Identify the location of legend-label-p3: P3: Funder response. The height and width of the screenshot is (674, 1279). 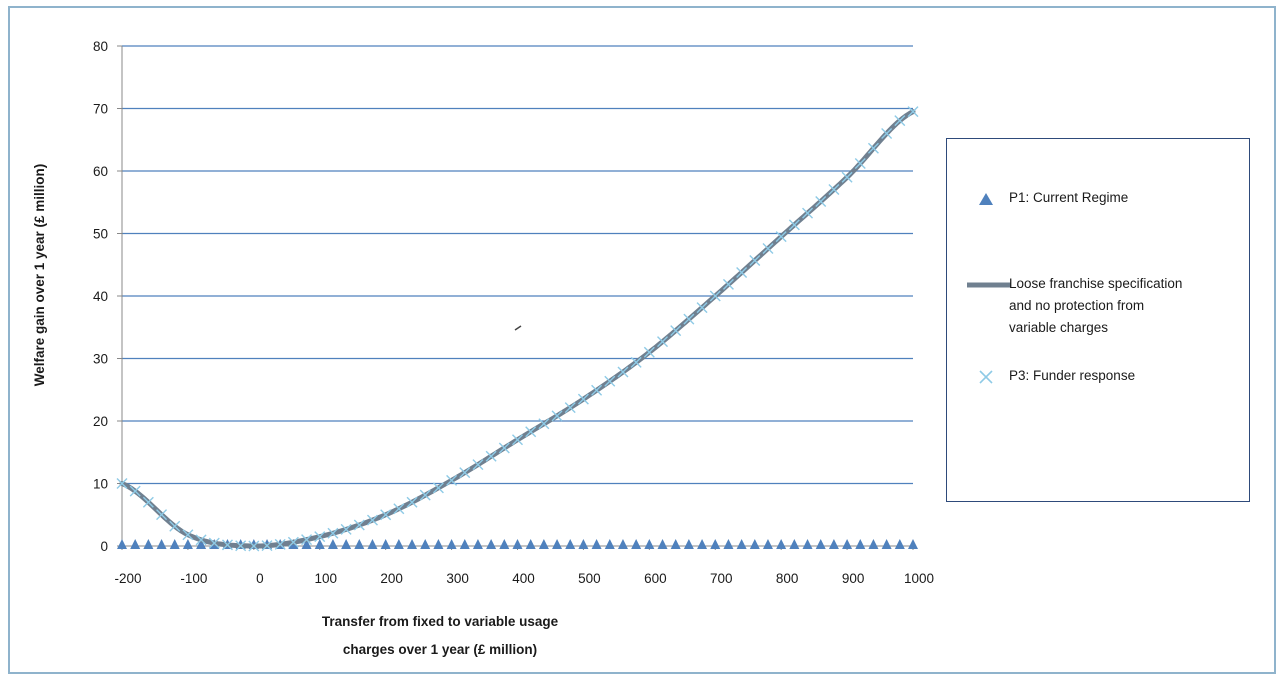
(1124, 376).